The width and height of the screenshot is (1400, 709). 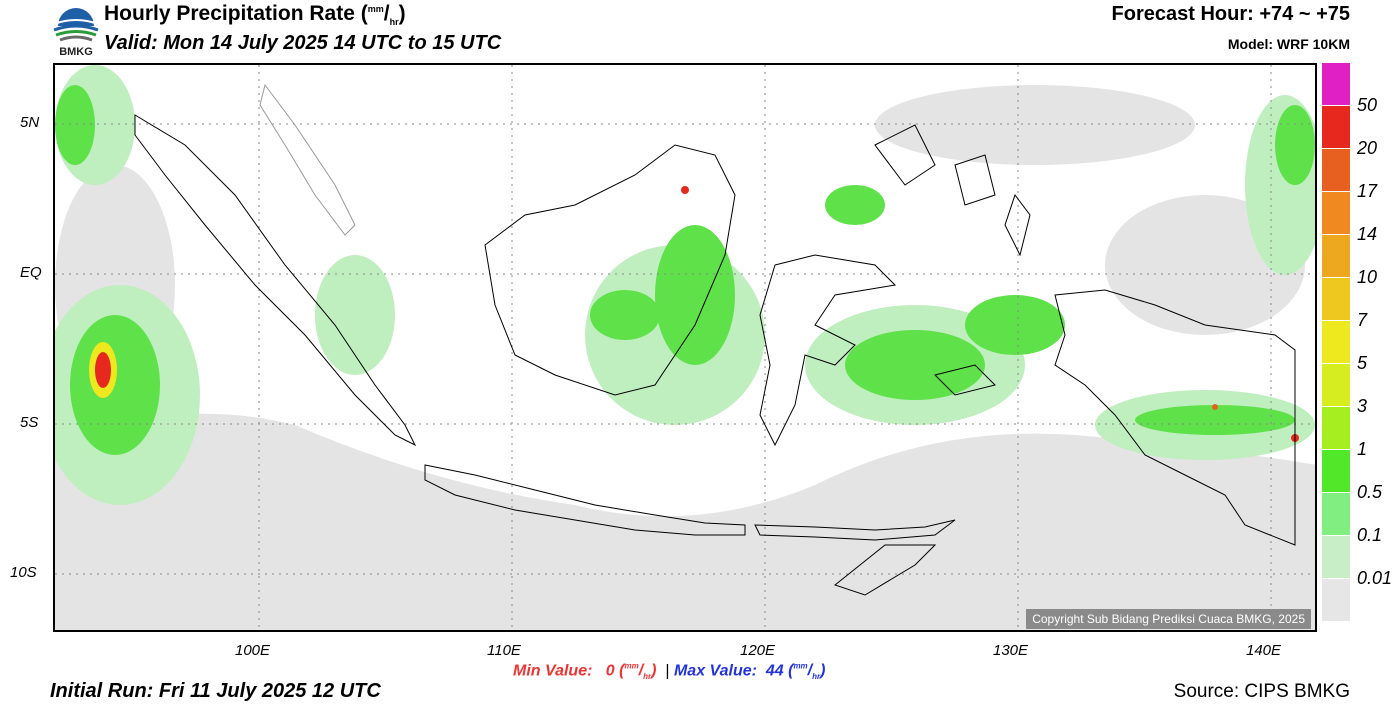 I want to click on lat-label-5n: 5N, so click(x=30, y=122).